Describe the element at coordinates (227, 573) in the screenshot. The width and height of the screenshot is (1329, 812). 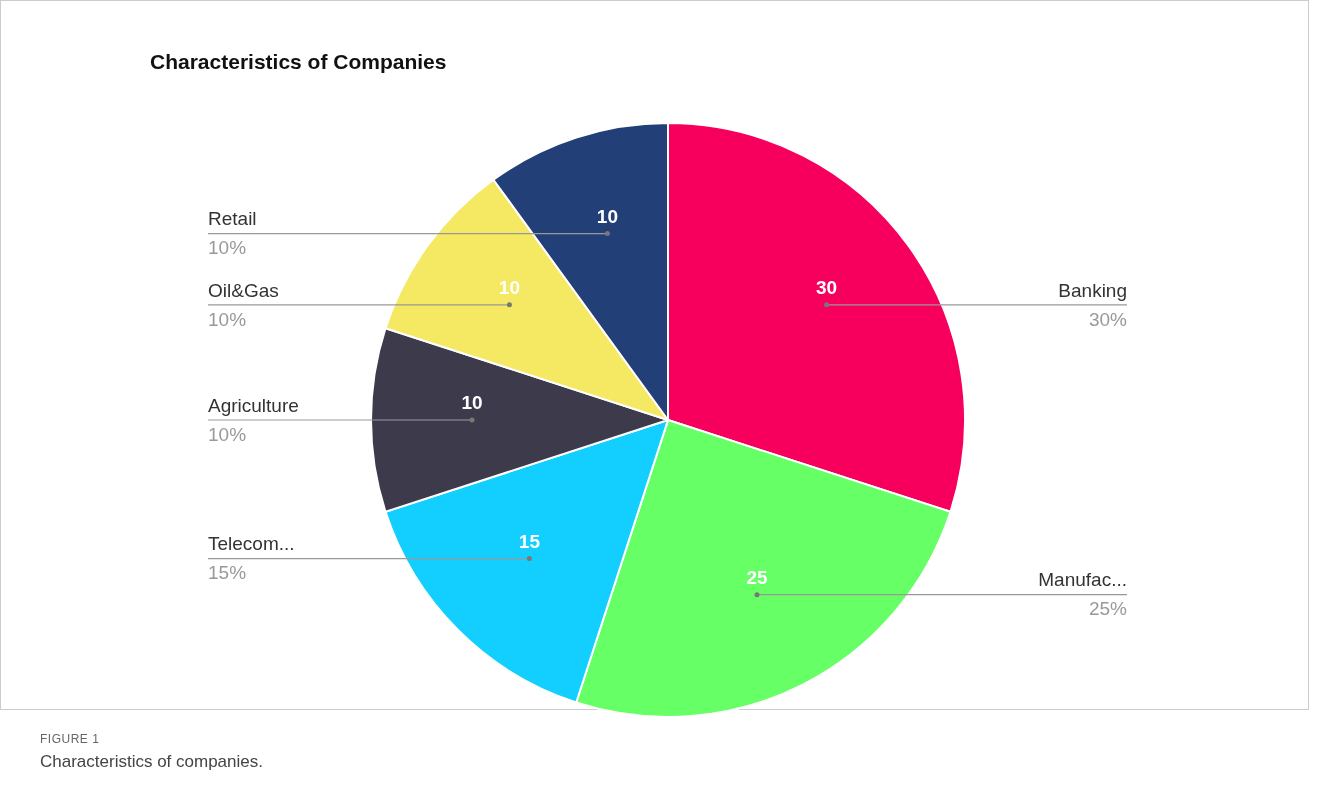
I see `text: 15%` at that location.